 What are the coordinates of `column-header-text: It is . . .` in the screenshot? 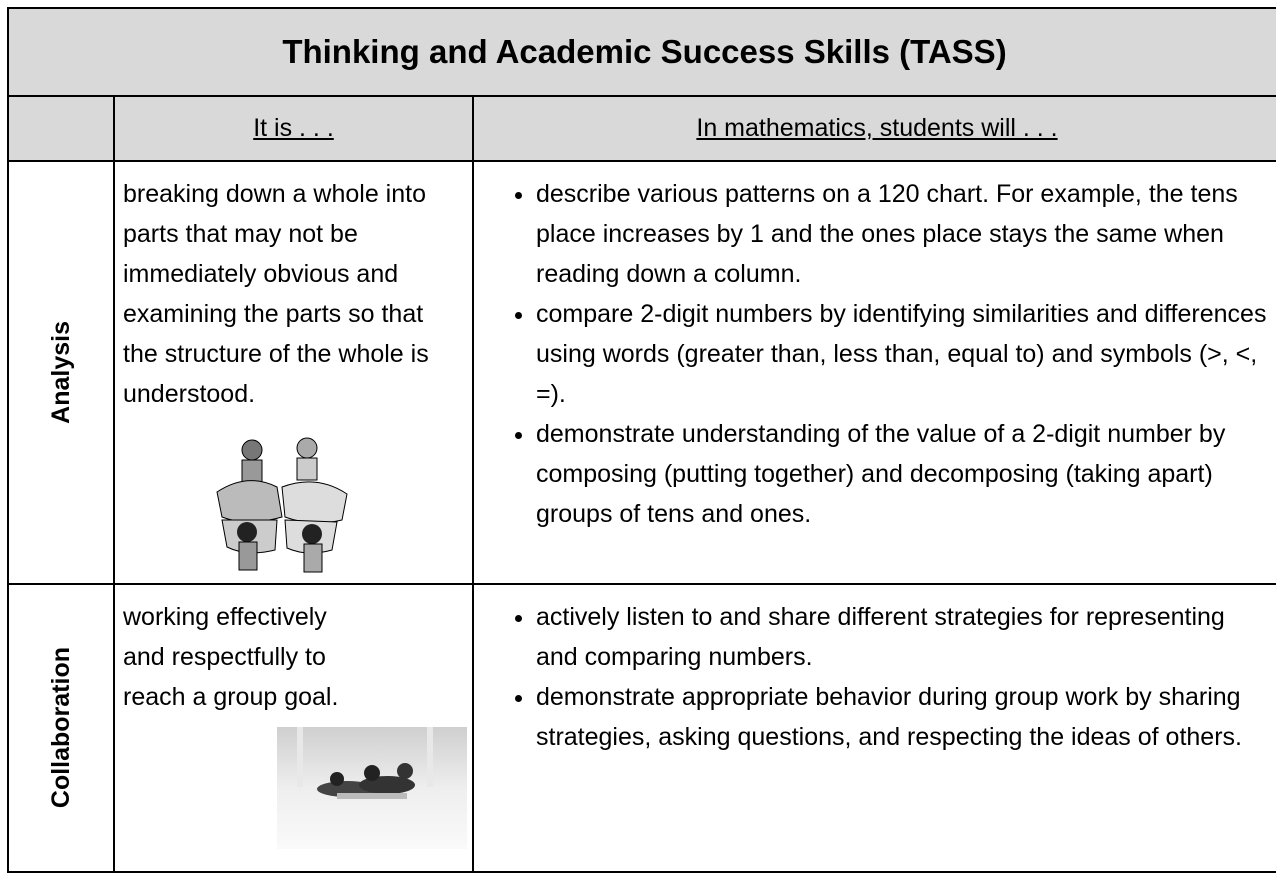 It's located at (293, 128).